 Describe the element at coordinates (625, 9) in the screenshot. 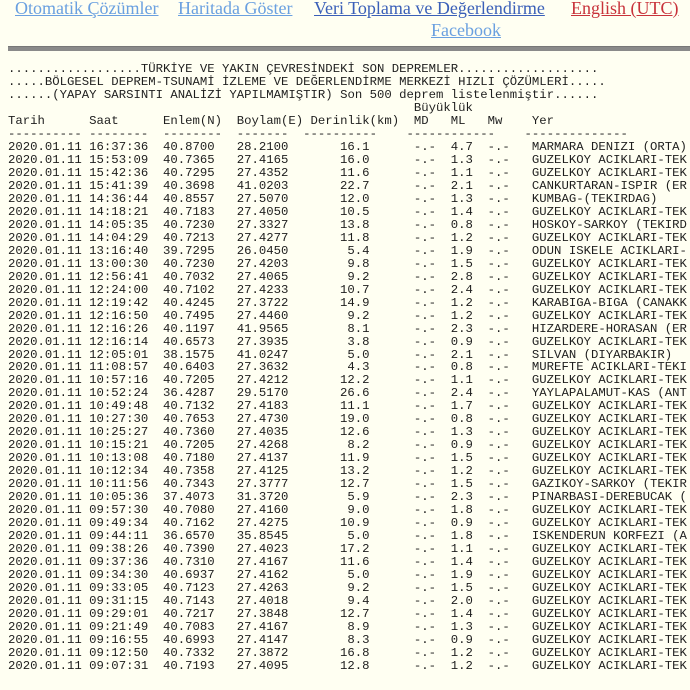

I see `english-utc-link: English (UTC)` at that location.